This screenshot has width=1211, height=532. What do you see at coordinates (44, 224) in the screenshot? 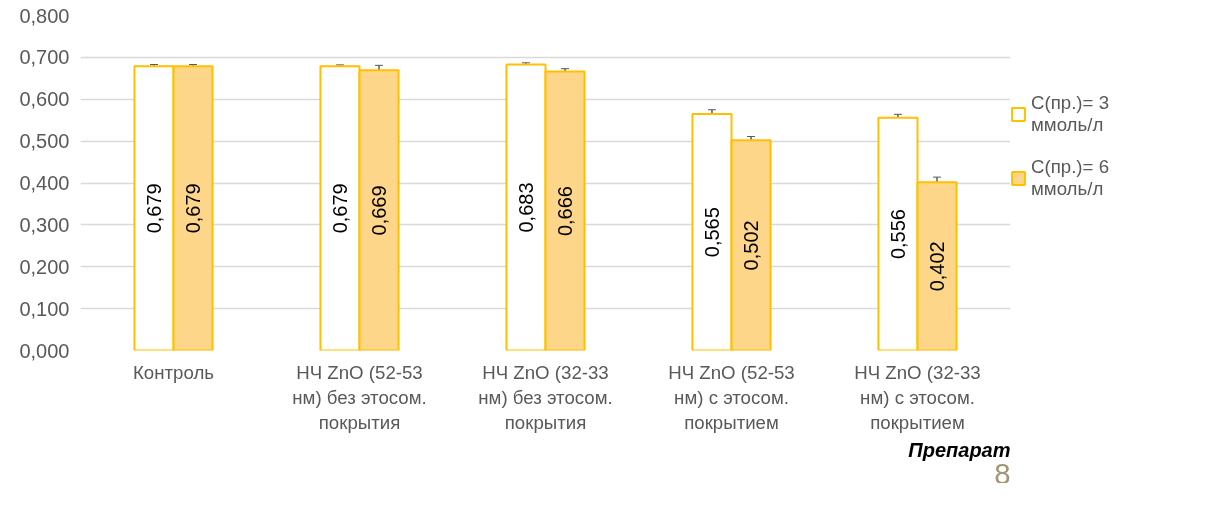
I see `y-tick-label: 0,300` at bounding box center [44, 224].